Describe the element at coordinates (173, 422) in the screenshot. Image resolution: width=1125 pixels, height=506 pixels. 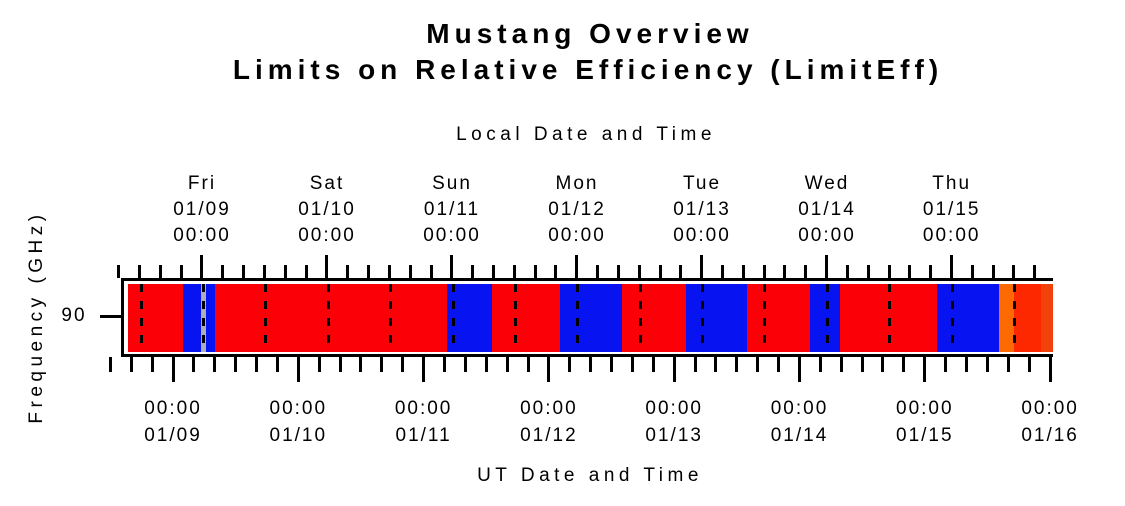
I see `bottom-axis-tick-label: 00:00 01/09` at that location.